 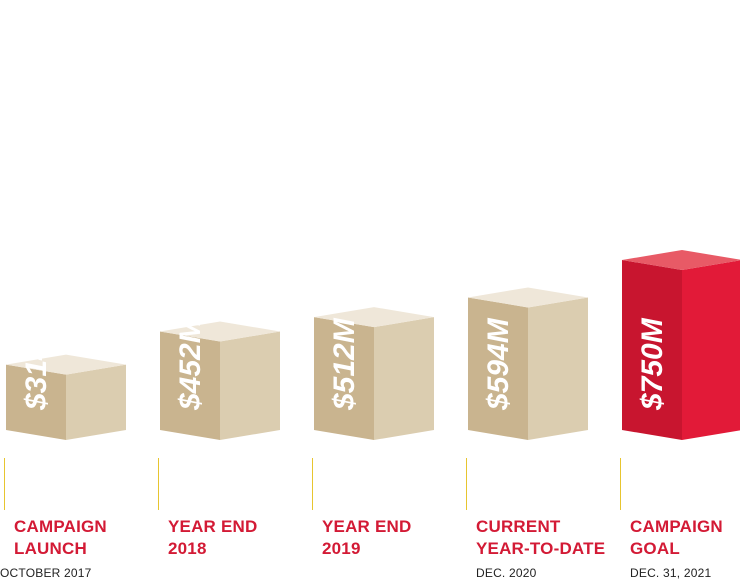 I want to click on bar-value-label: $750M, so click(x=652, y=364).